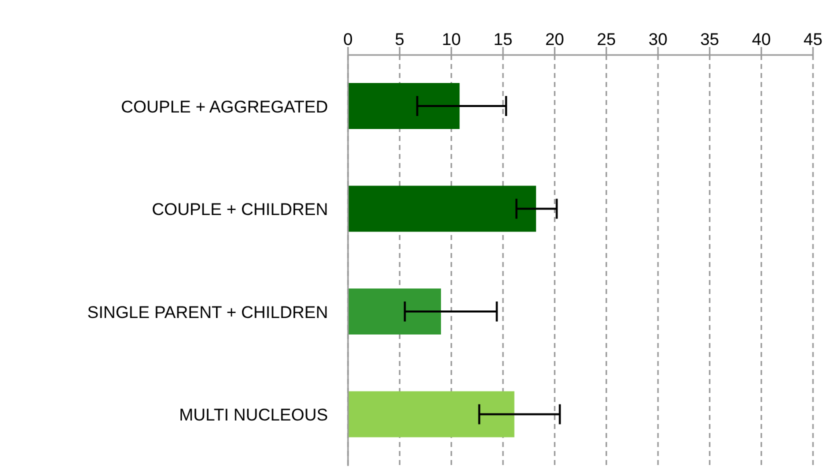 The width and height of the screenshot is (827, 468). I want to click on y-tick-label: MULTI NUCLEOUS, so click(253, 415).